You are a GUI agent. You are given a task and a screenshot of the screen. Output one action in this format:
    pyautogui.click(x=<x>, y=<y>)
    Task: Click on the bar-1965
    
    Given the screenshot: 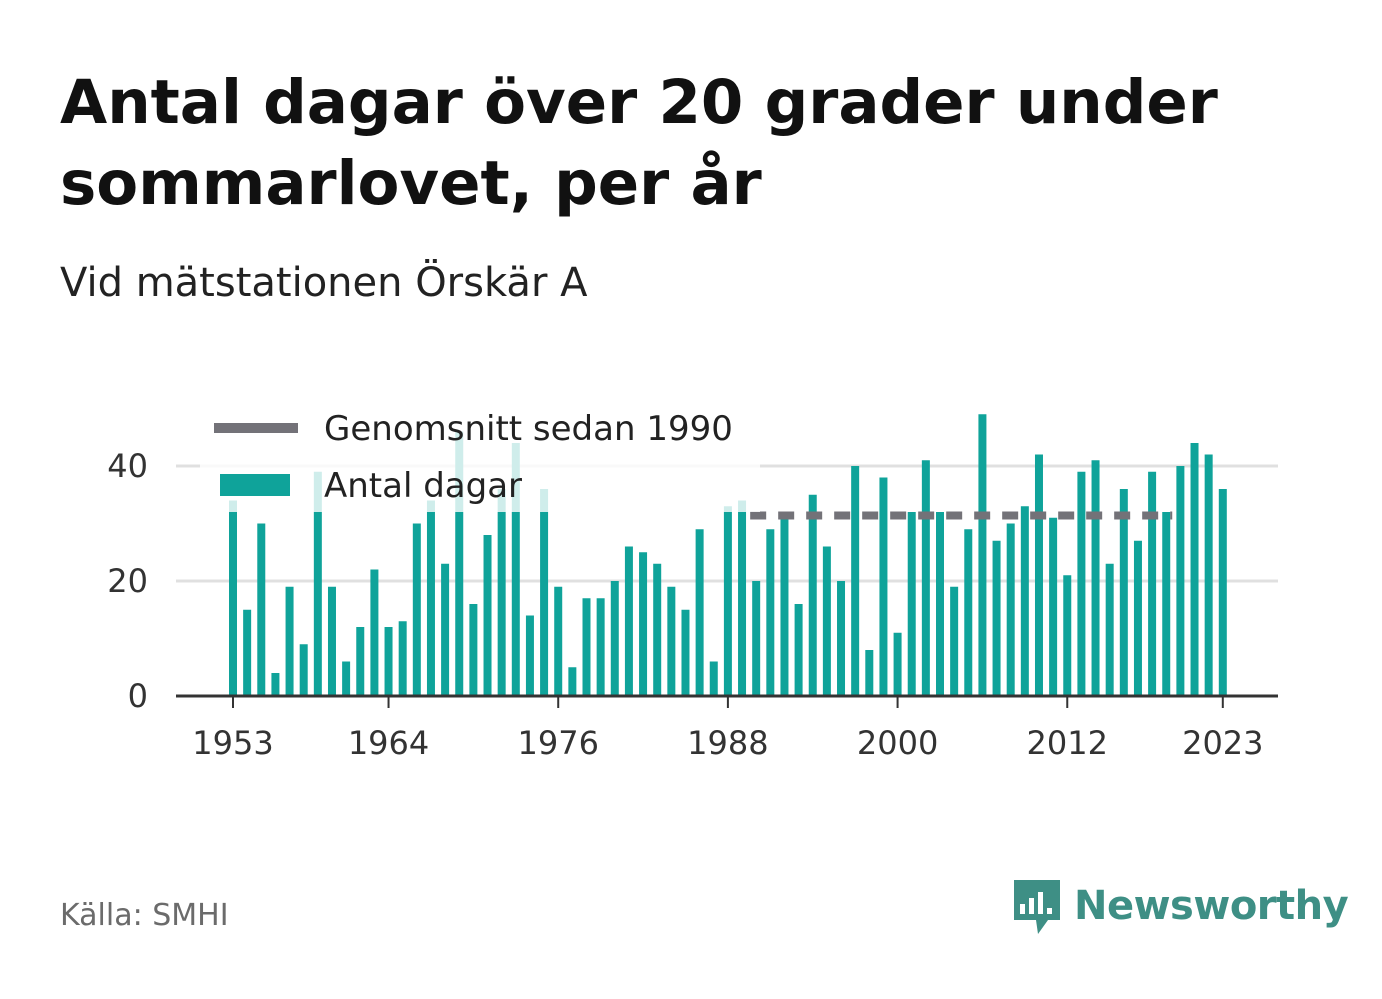 What is the action you would take?
    pyautogui.click(x=402, y=658)
    